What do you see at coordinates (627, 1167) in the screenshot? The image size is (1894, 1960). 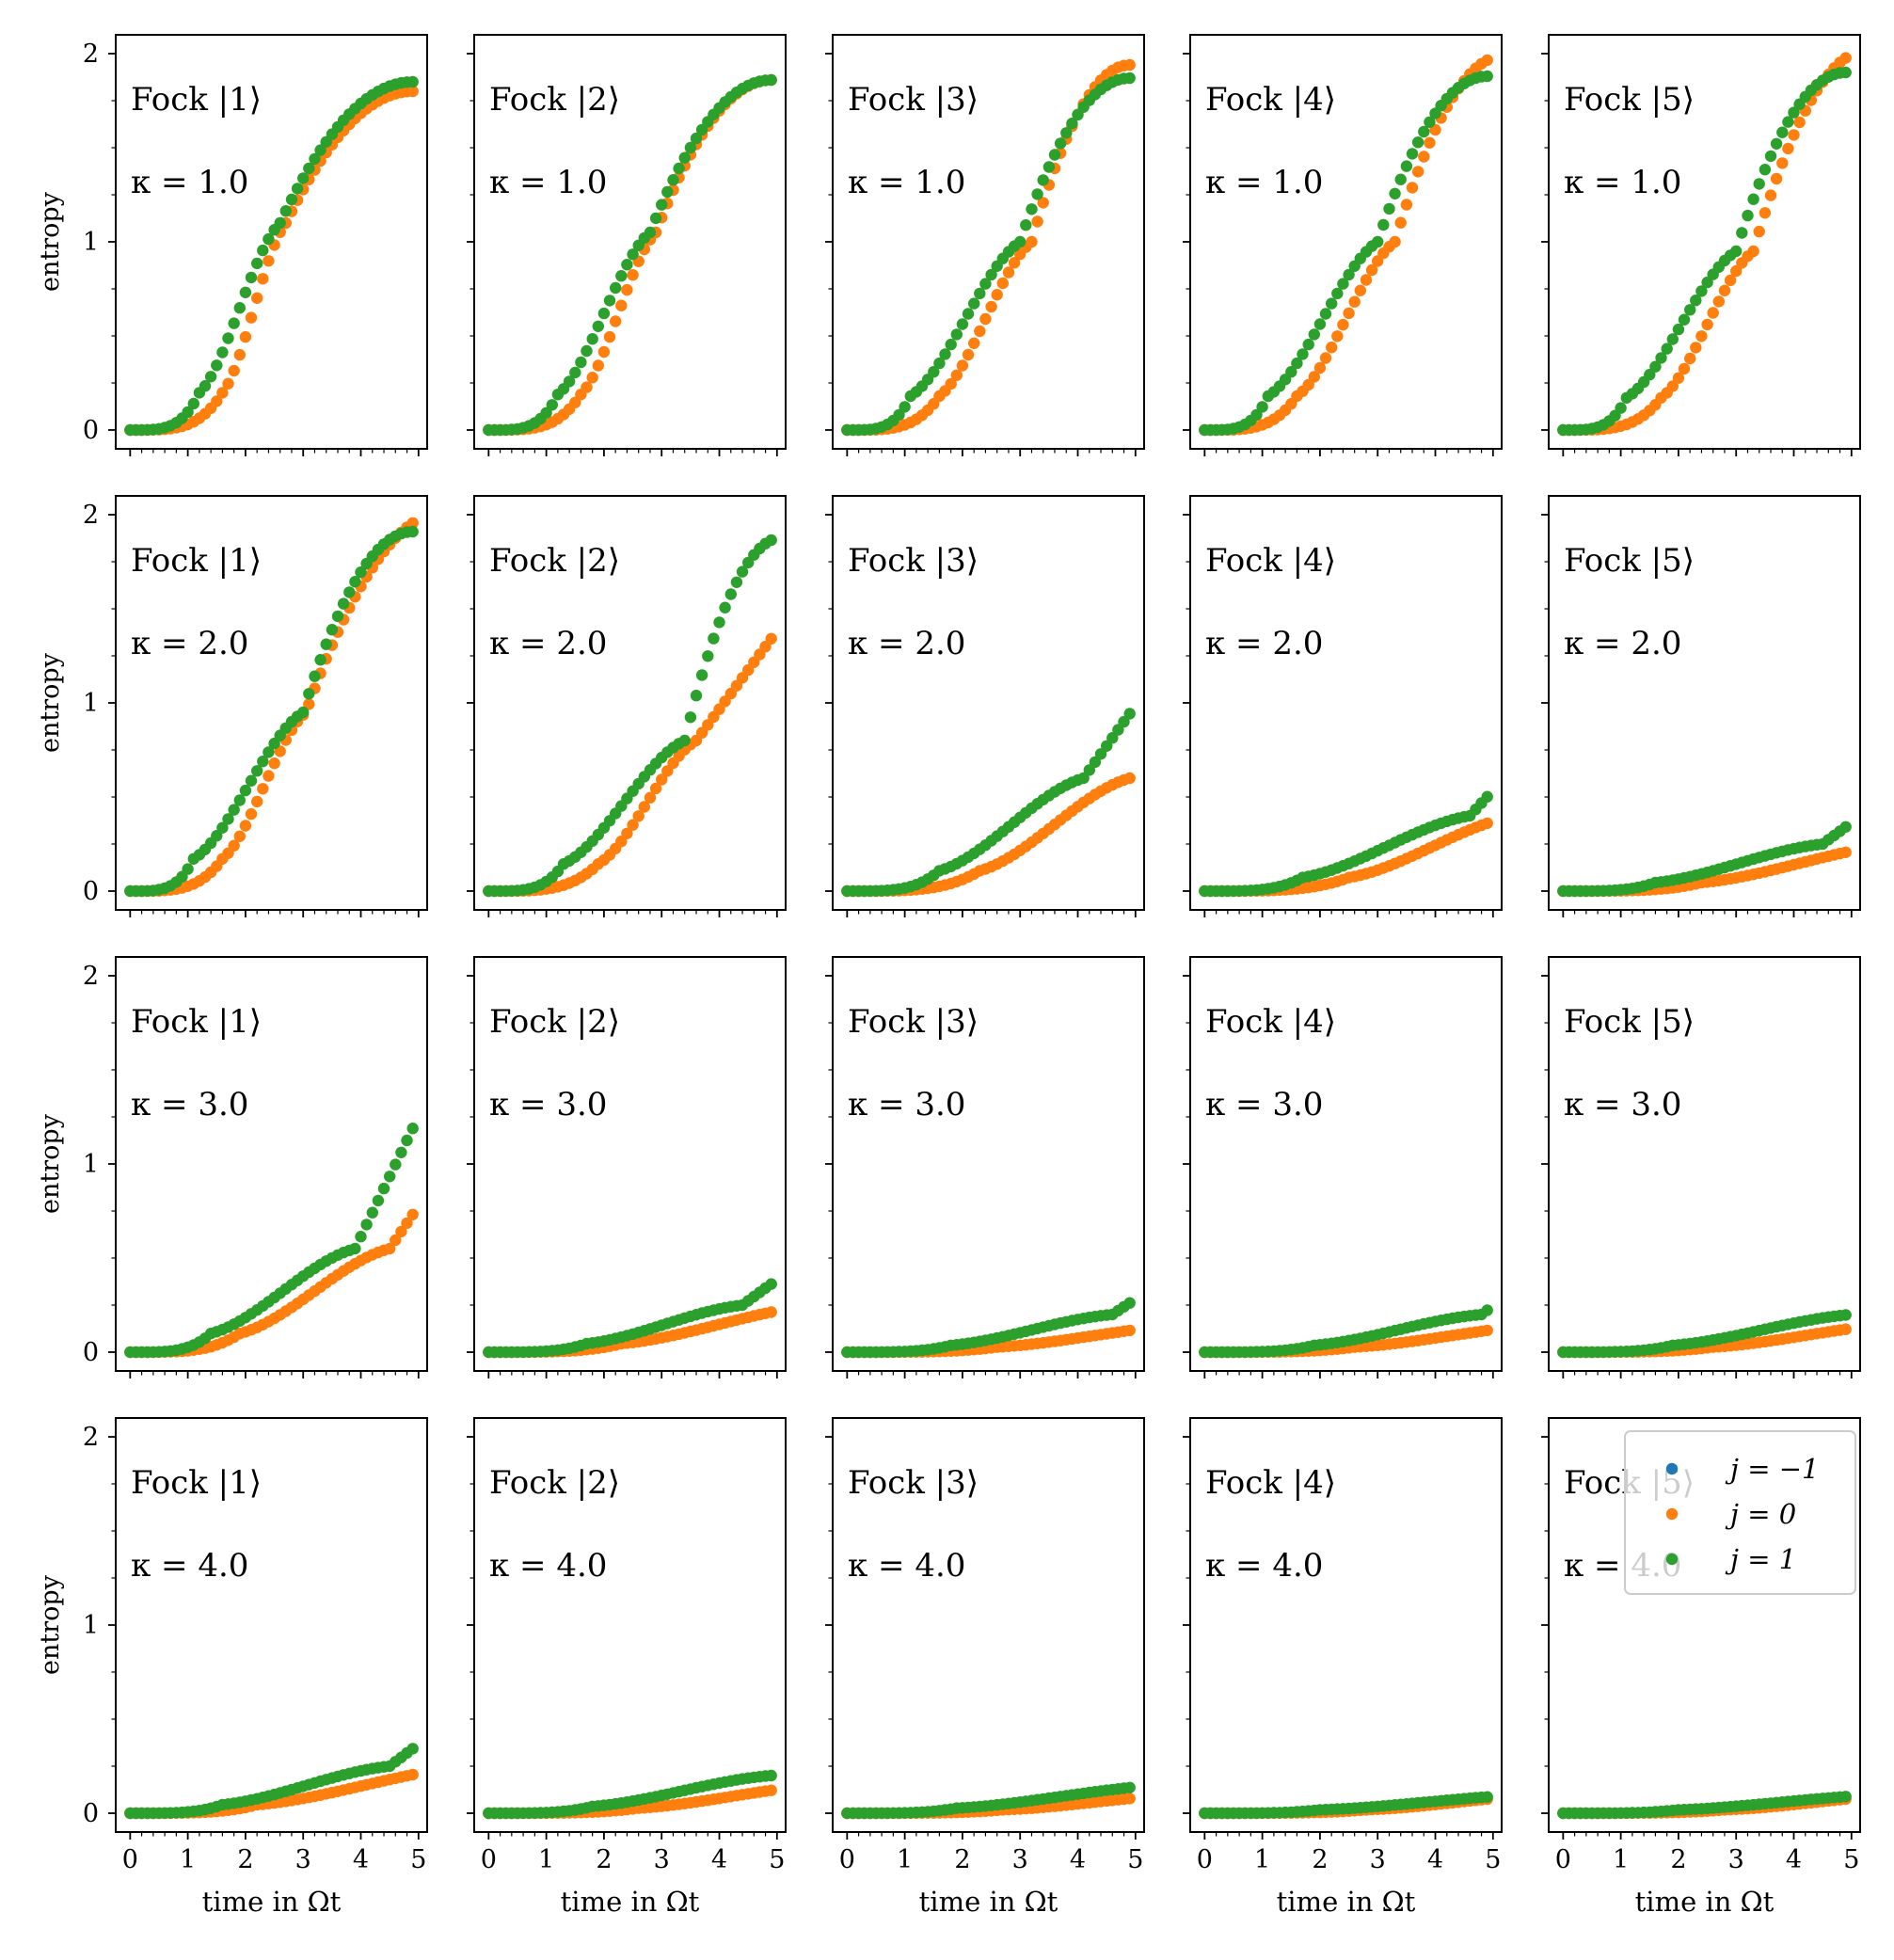 I see `panel-r3-c2: Fock |2⟩ κ = 3.0` at bounding box center [627, 1167].